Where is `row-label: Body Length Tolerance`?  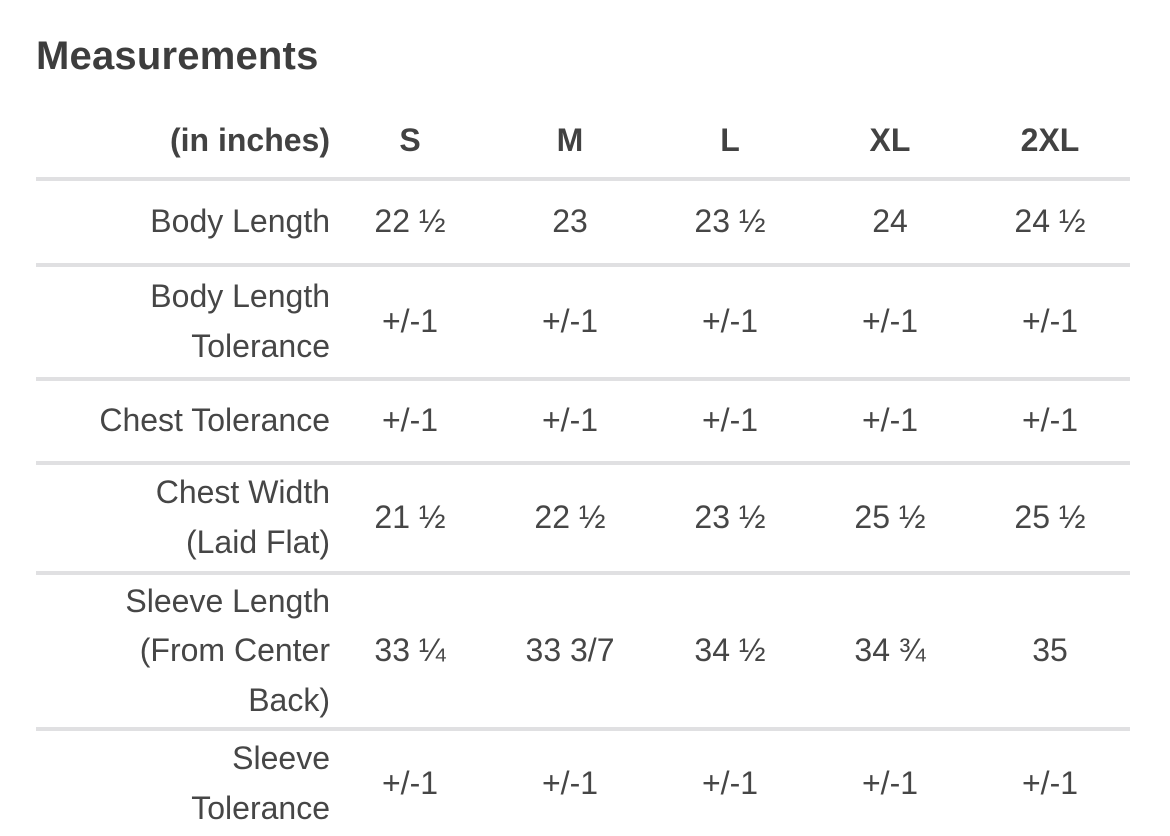 row-label: Body Length Tolerance is located at coordinates (240, 321).